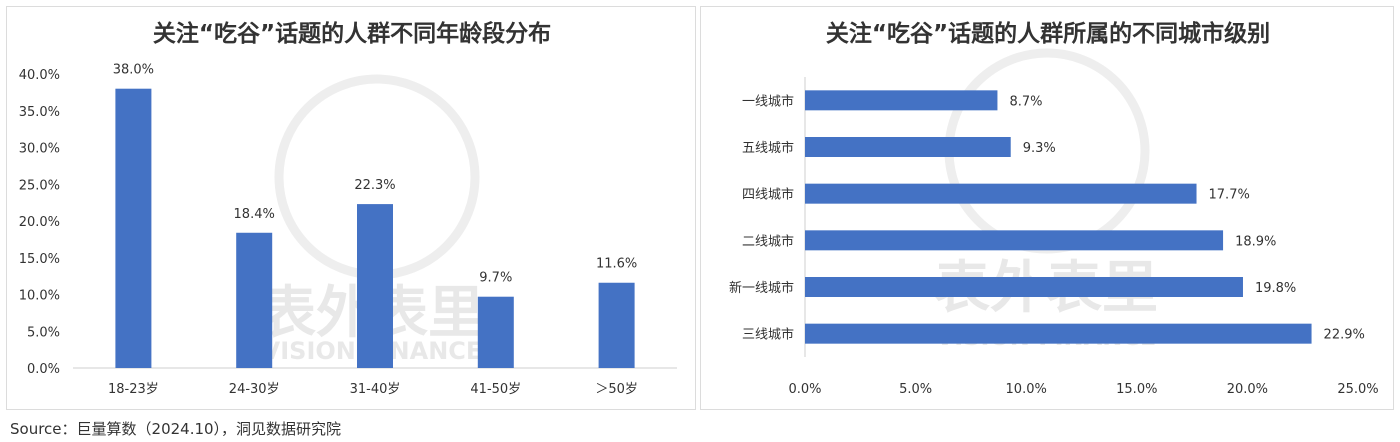 The image size is (1400, 442). Describe the element at coordinates (43, 332) in the screenshot. I see `y-tick-label: 5.0%` at that location.